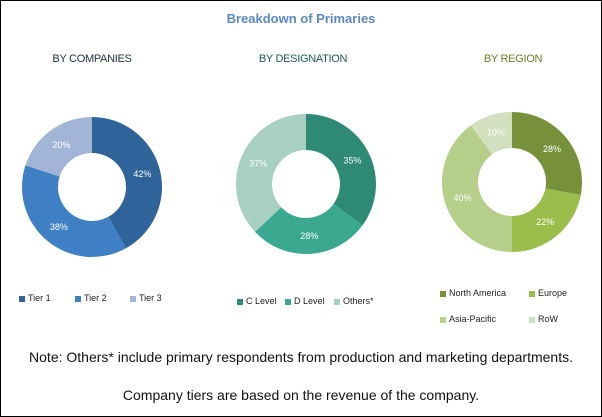 This screenshot has width=602, height=417. I want to click on legend-label: Tier 1, so click(39, 298).